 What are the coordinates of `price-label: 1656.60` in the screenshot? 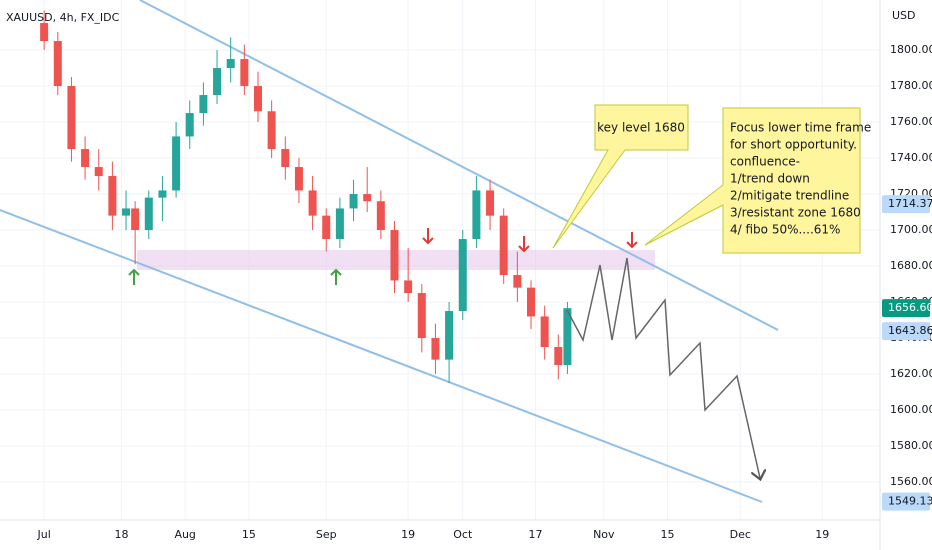 It's located at (910, 307).